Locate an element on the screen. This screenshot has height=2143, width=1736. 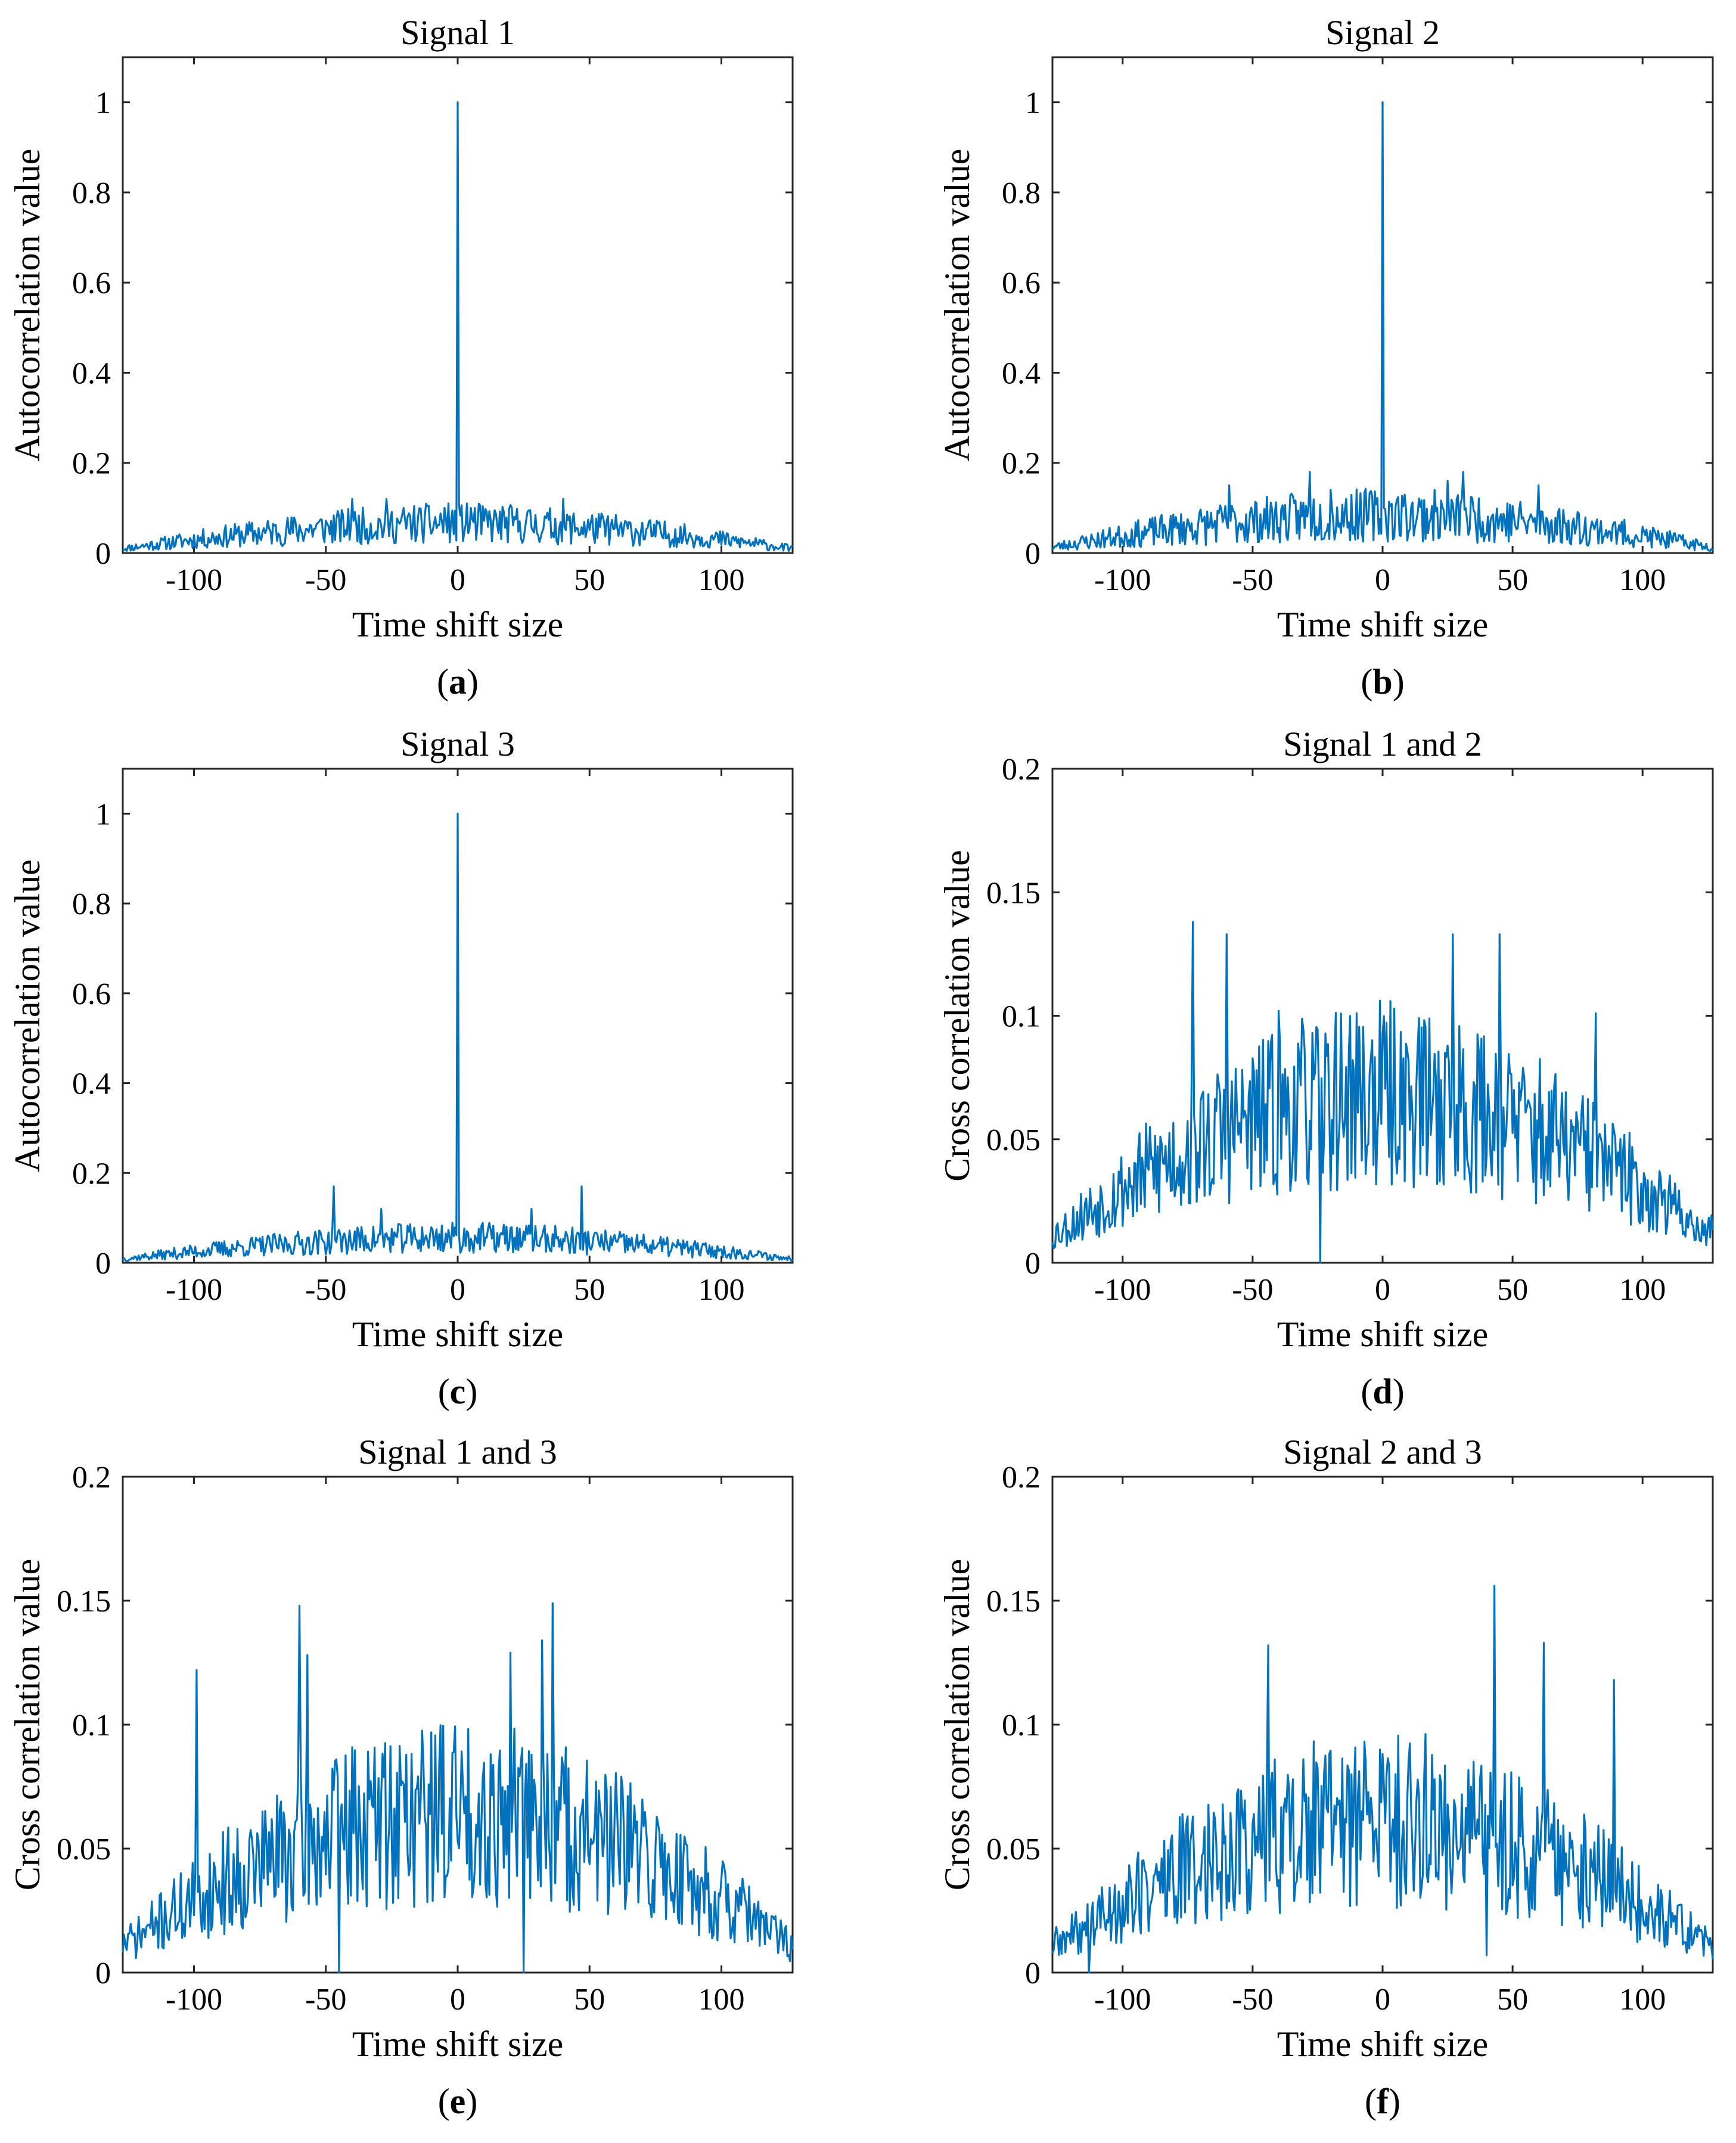
panel-caption: (b) is located at coordinates (1382, 681).